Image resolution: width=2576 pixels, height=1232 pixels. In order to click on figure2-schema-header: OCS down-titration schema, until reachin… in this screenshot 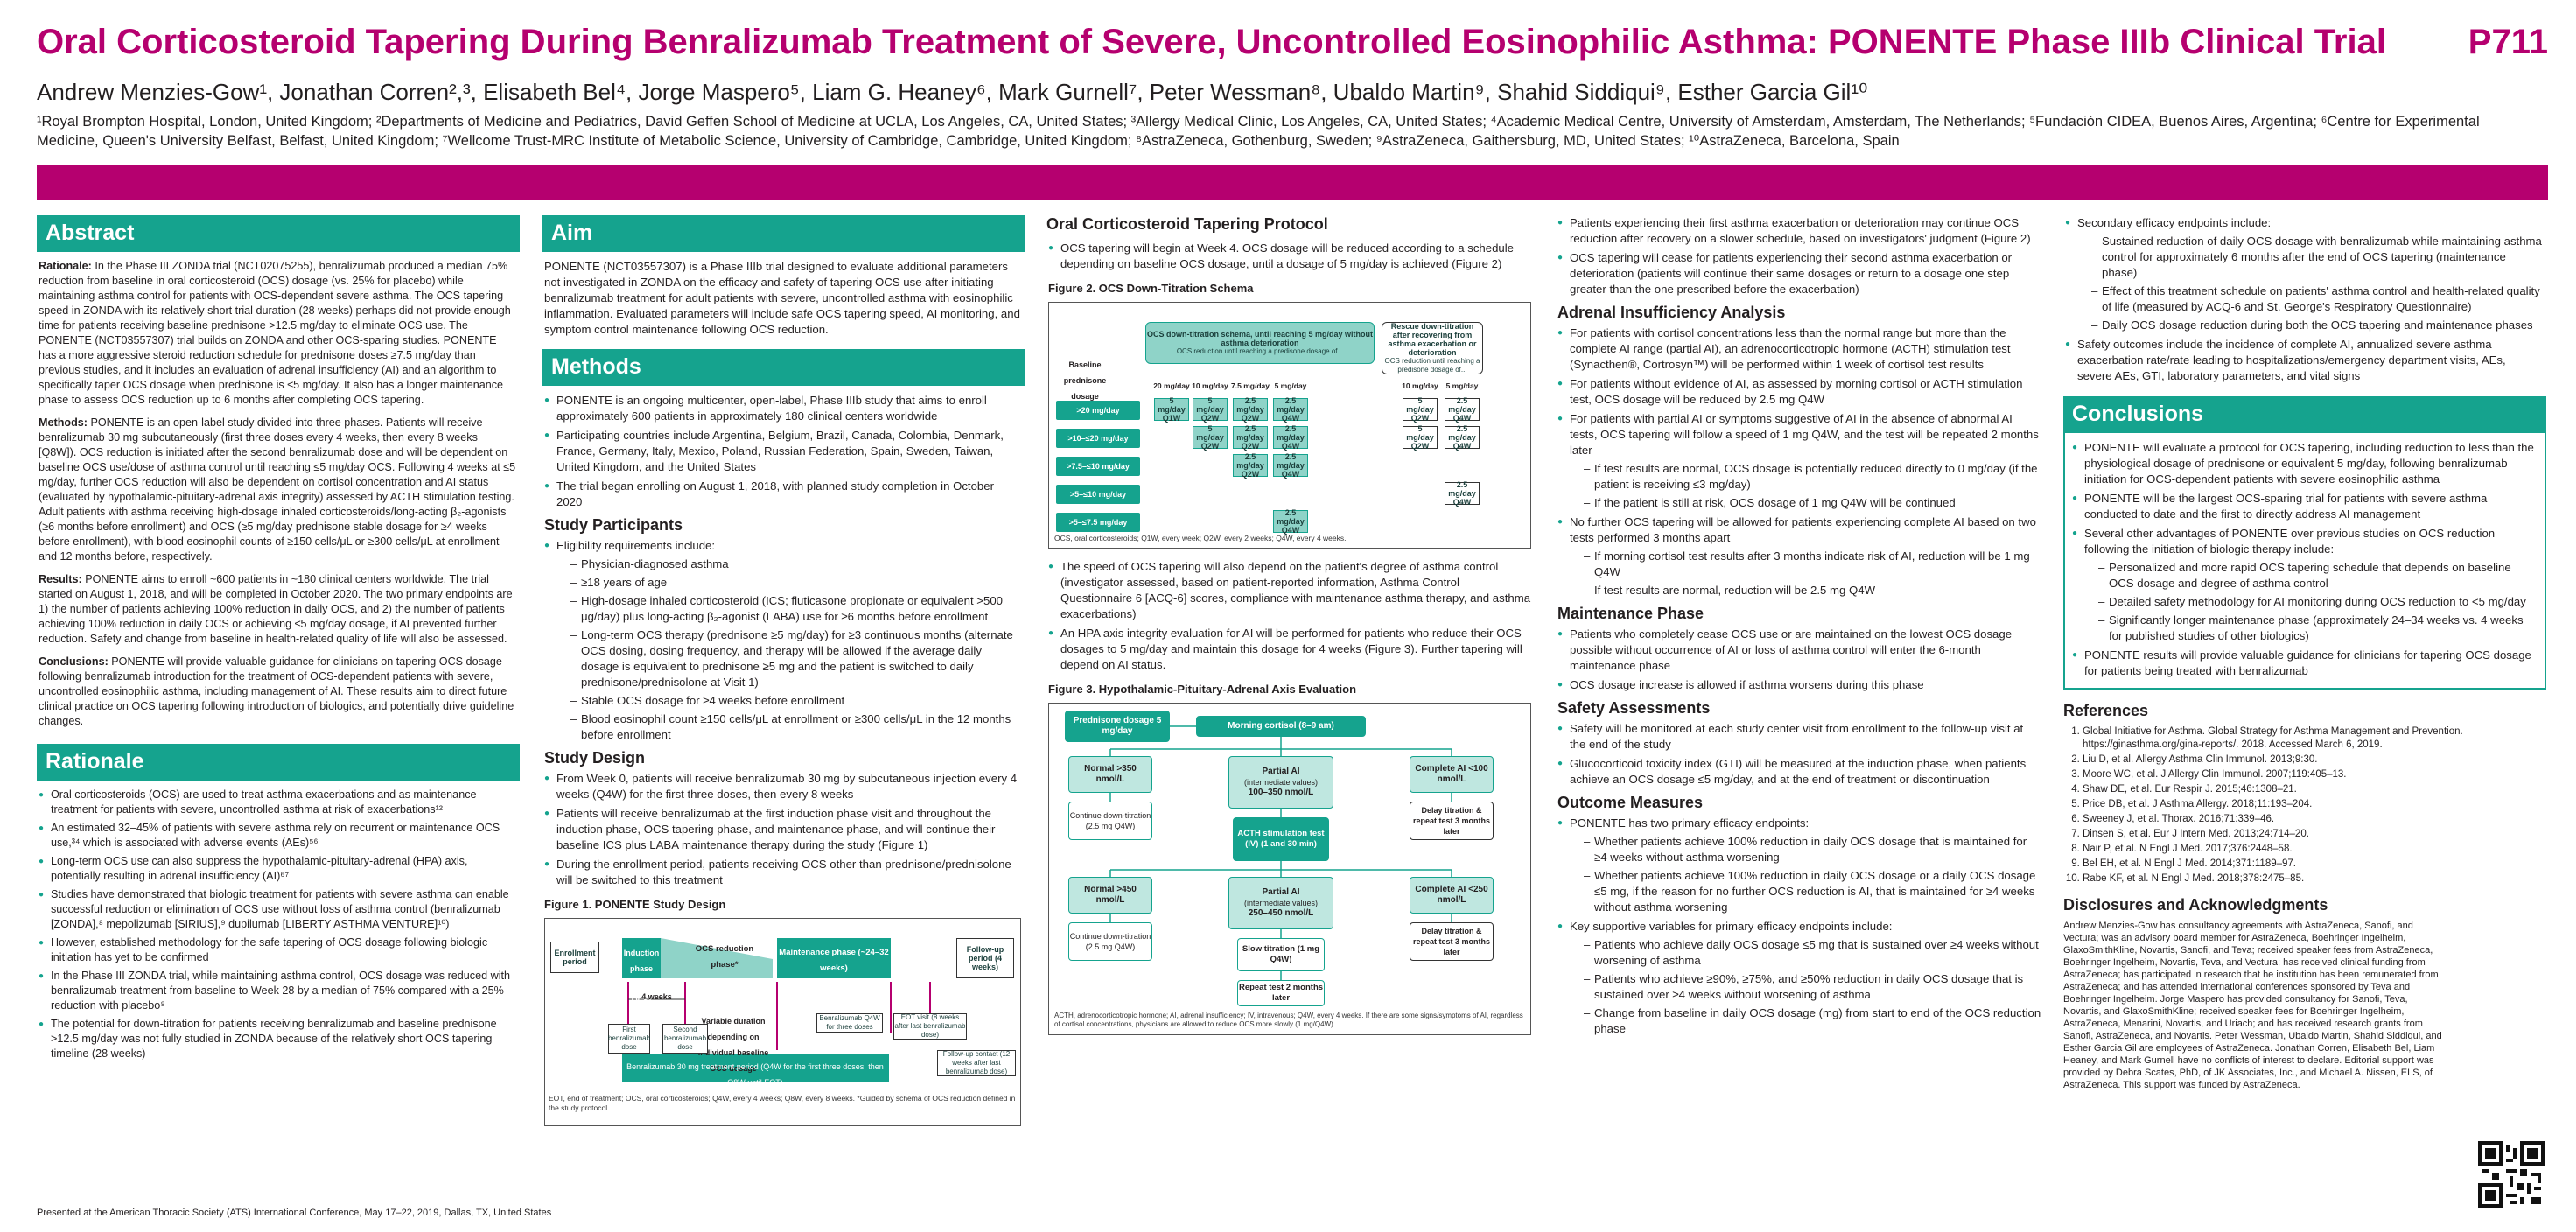, I will do `click(1260, 343)`.